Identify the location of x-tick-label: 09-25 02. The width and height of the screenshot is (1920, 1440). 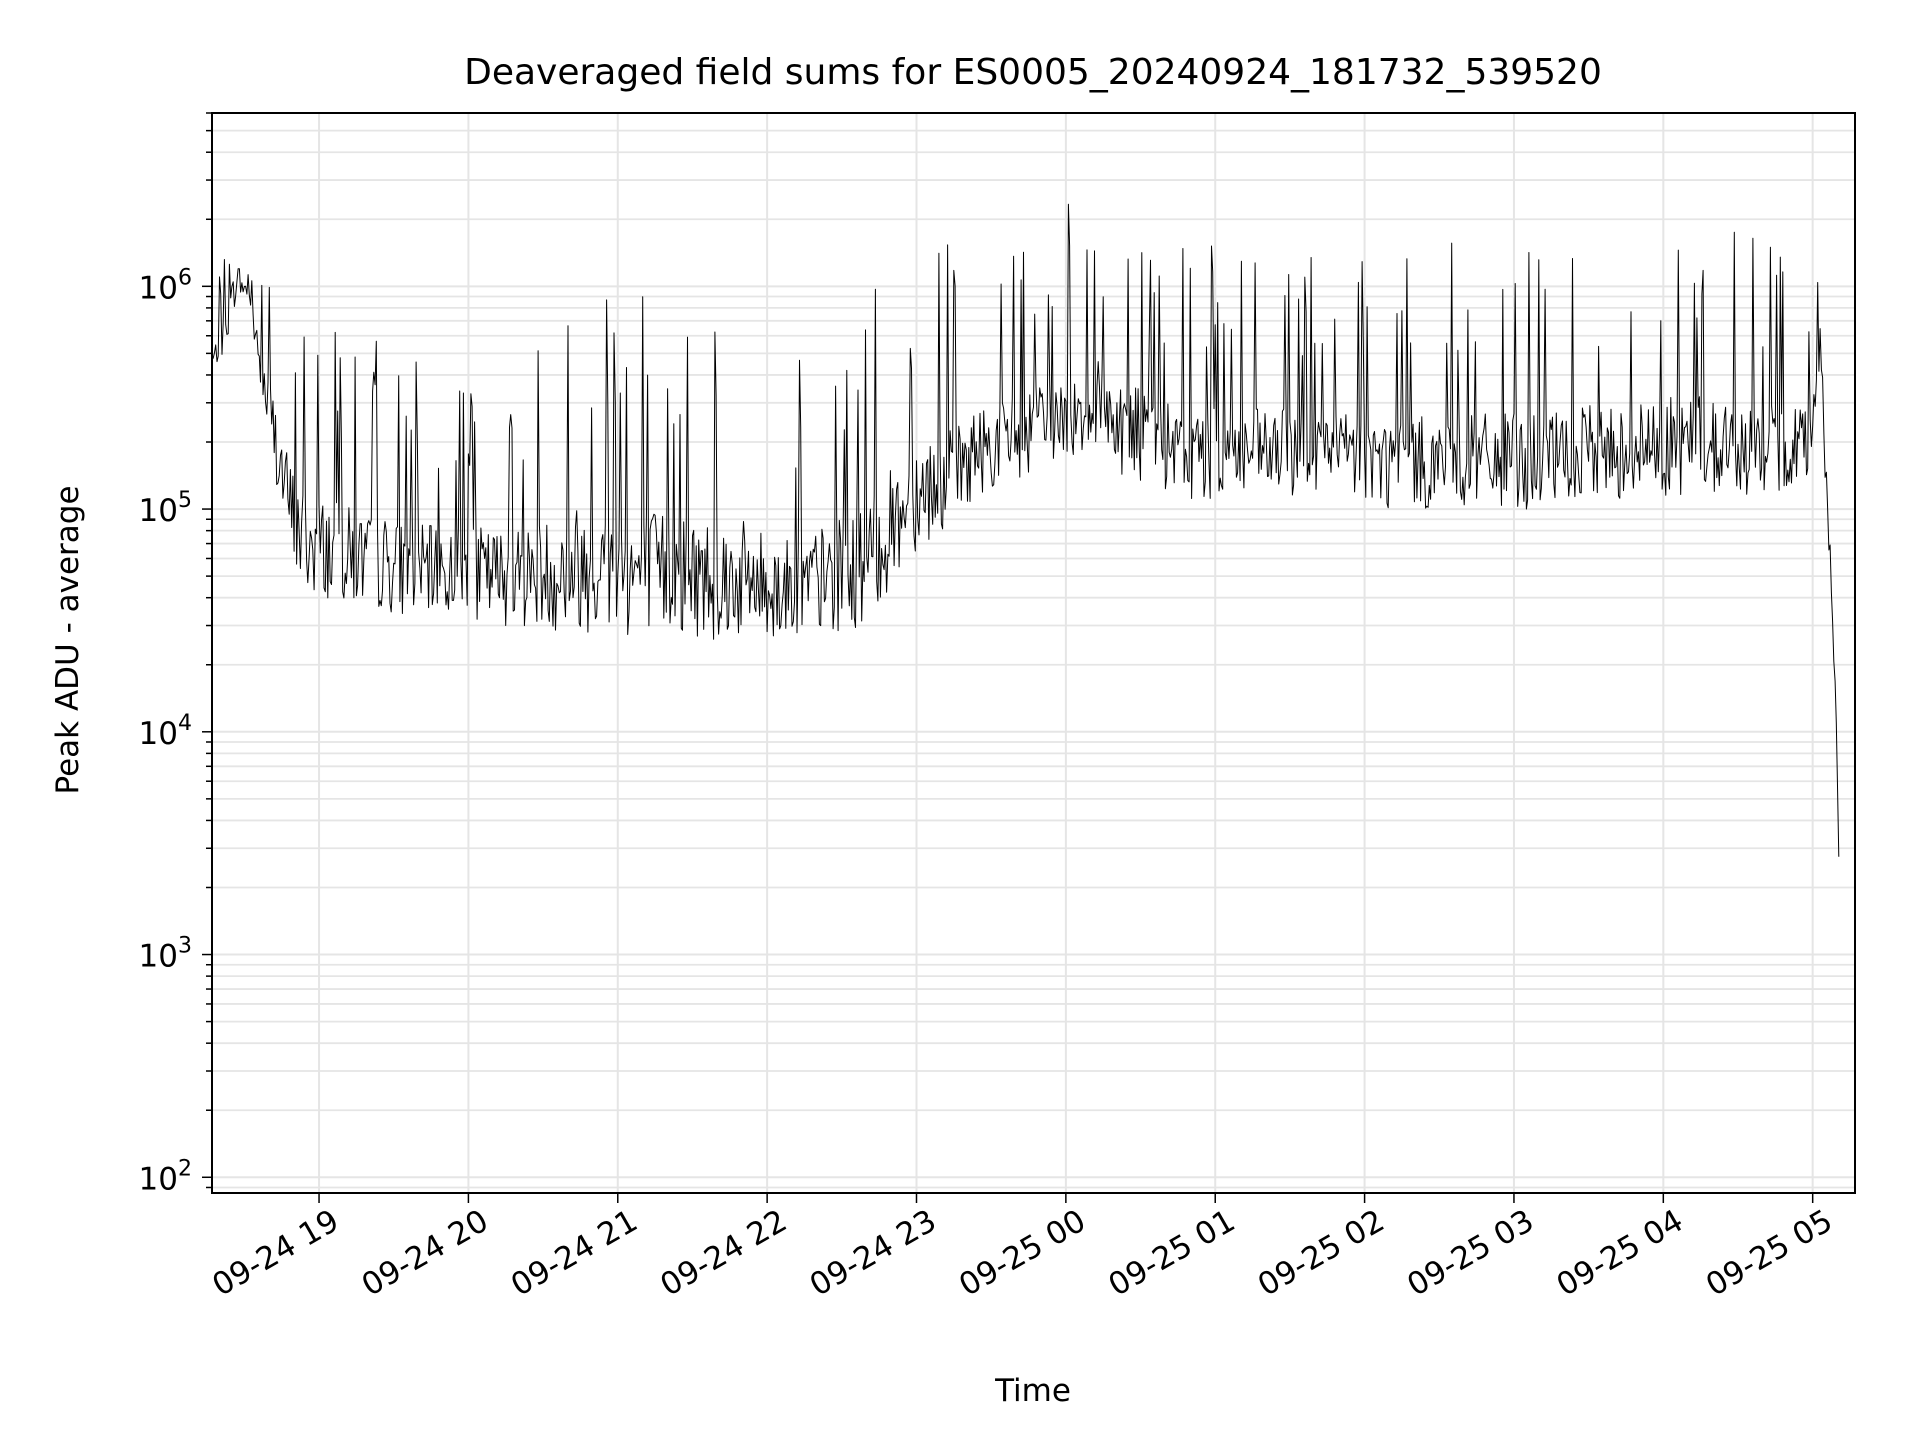
(1321, 1253).